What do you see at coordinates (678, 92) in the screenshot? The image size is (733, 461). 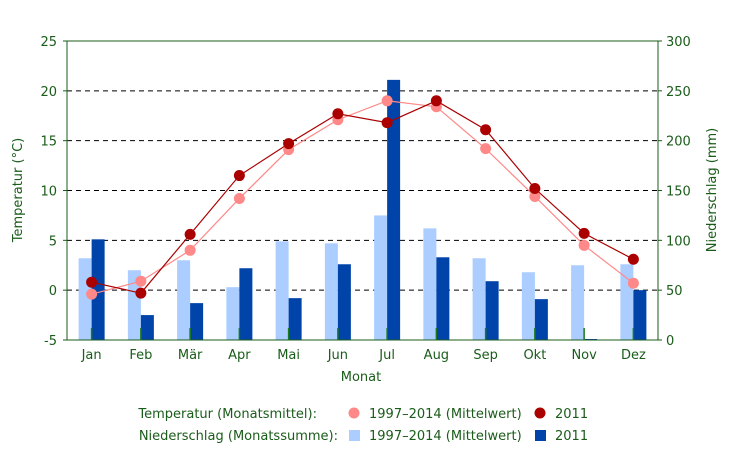 I see `y-right-tick-label: 250` at bounding box center [678, 92].